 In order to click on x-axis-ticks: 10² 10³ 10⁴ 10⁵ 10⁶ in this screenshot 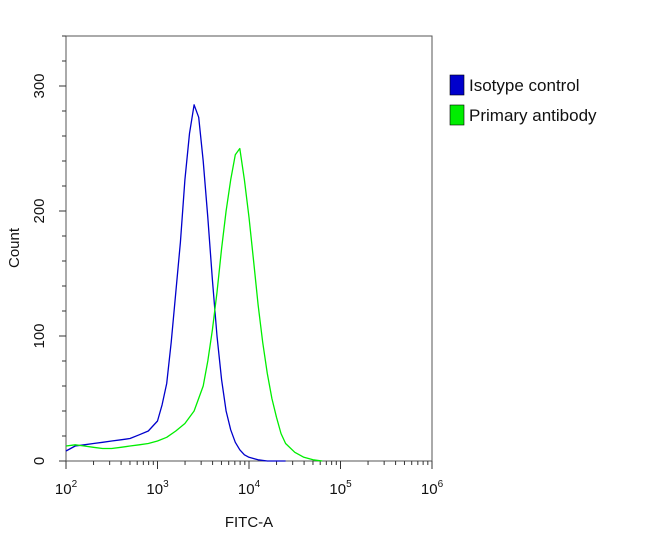, I will do `click(249, 479)`.